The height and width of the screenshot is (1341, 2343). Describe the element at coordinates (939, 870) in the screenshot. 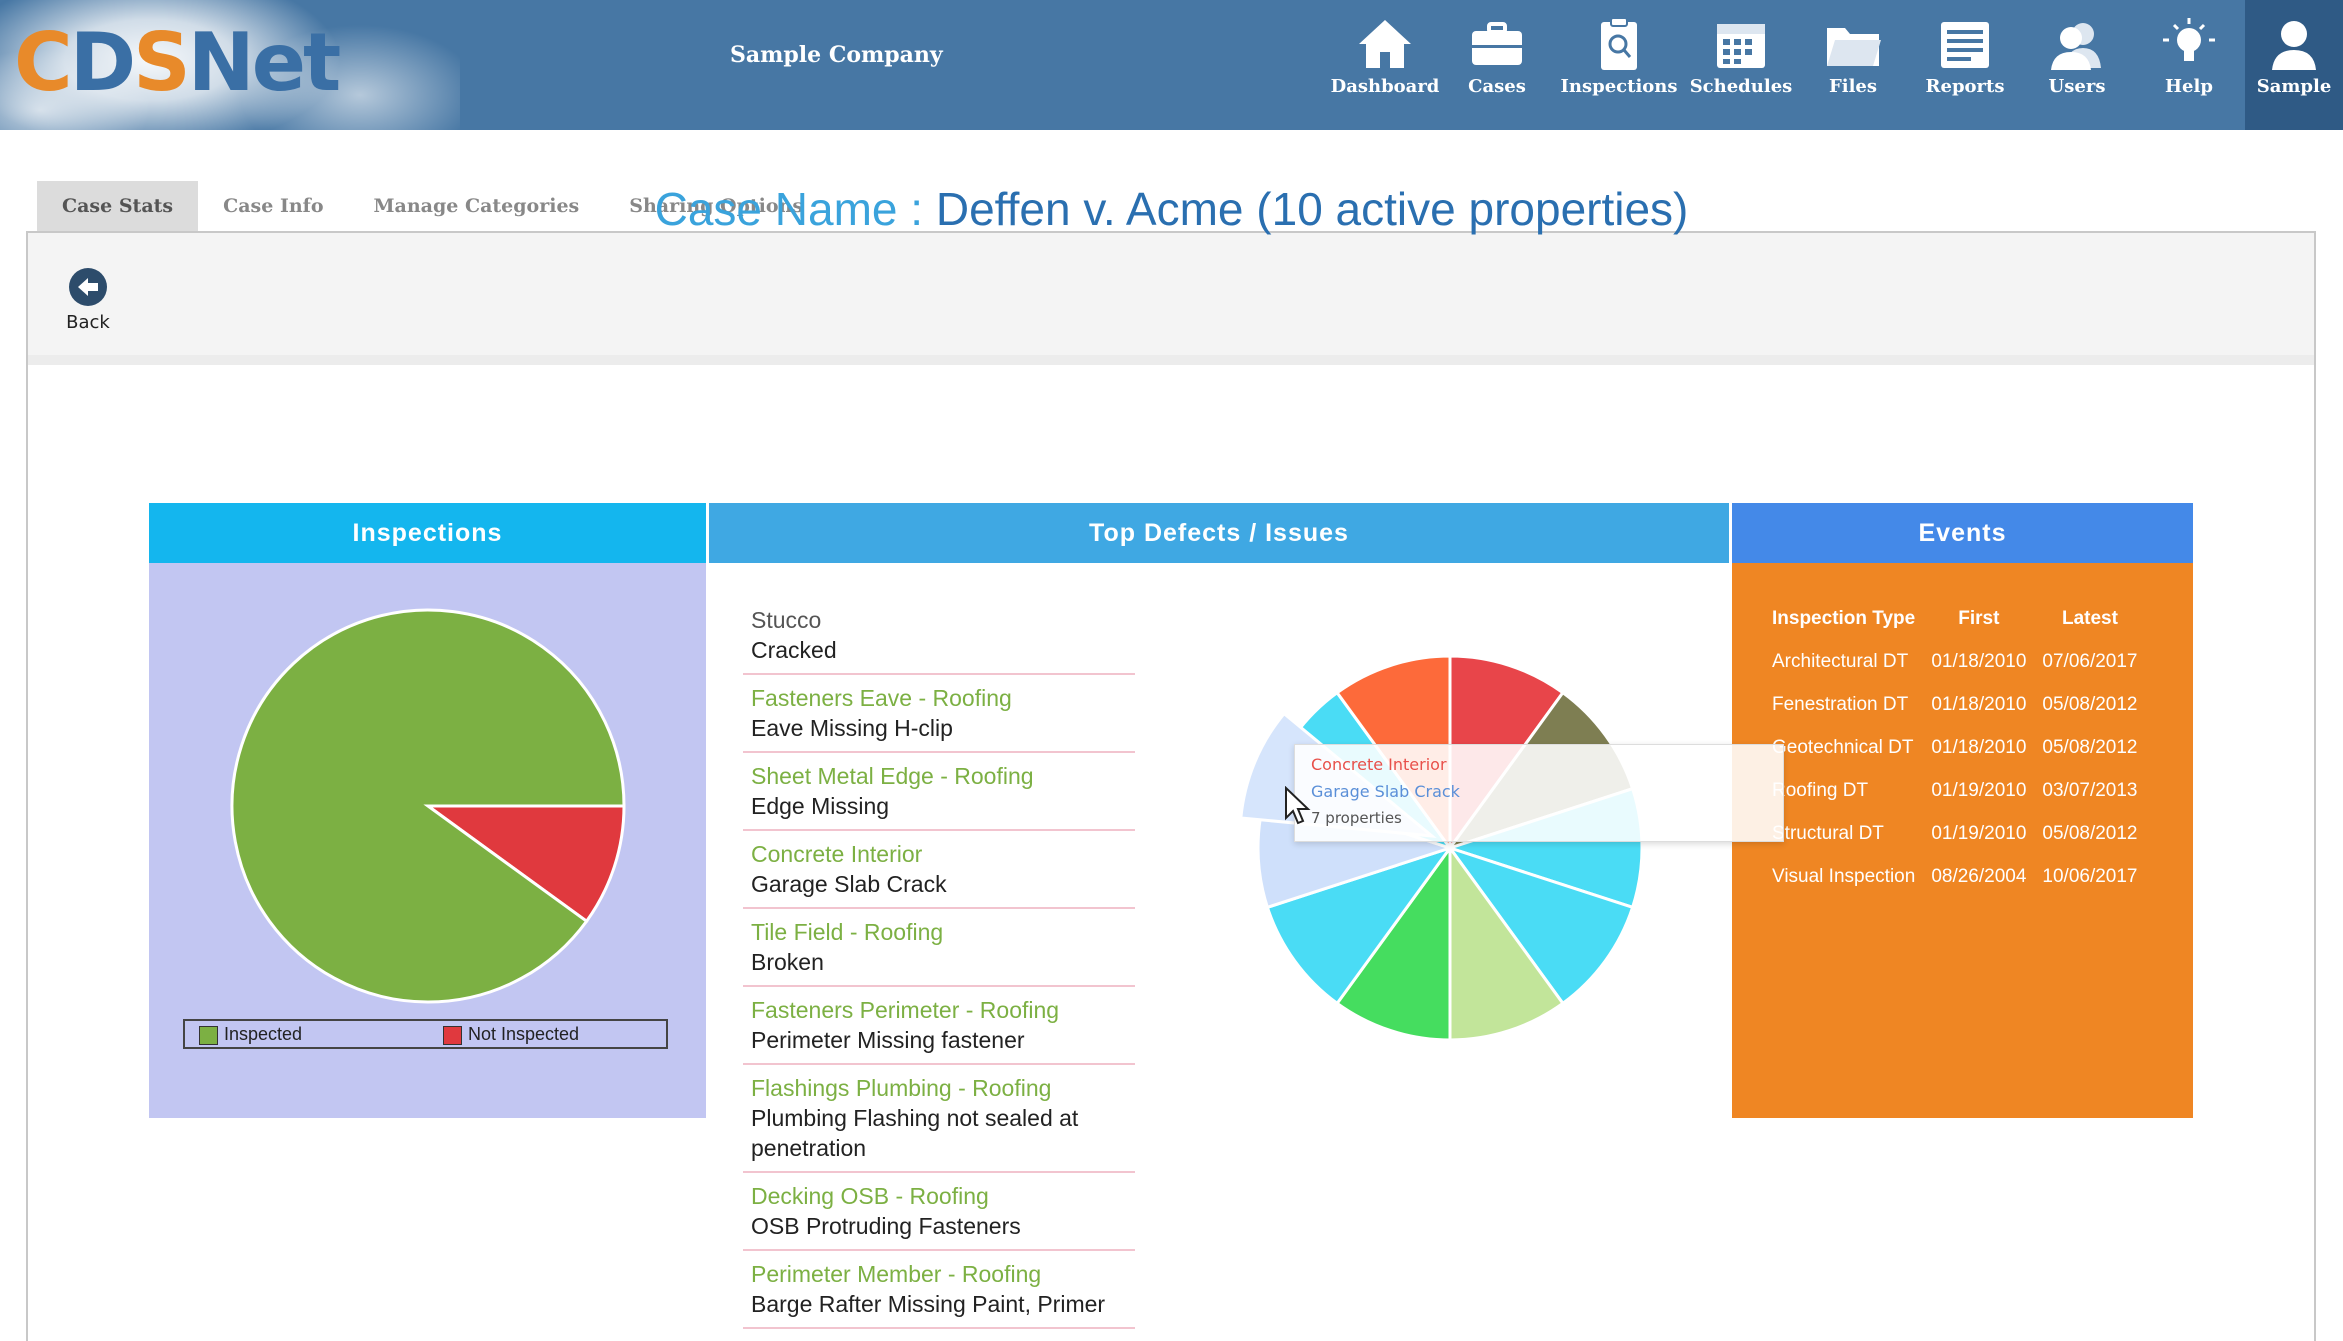

I see `list-item: Concrete Interior Garage Slab Crack` at that location.